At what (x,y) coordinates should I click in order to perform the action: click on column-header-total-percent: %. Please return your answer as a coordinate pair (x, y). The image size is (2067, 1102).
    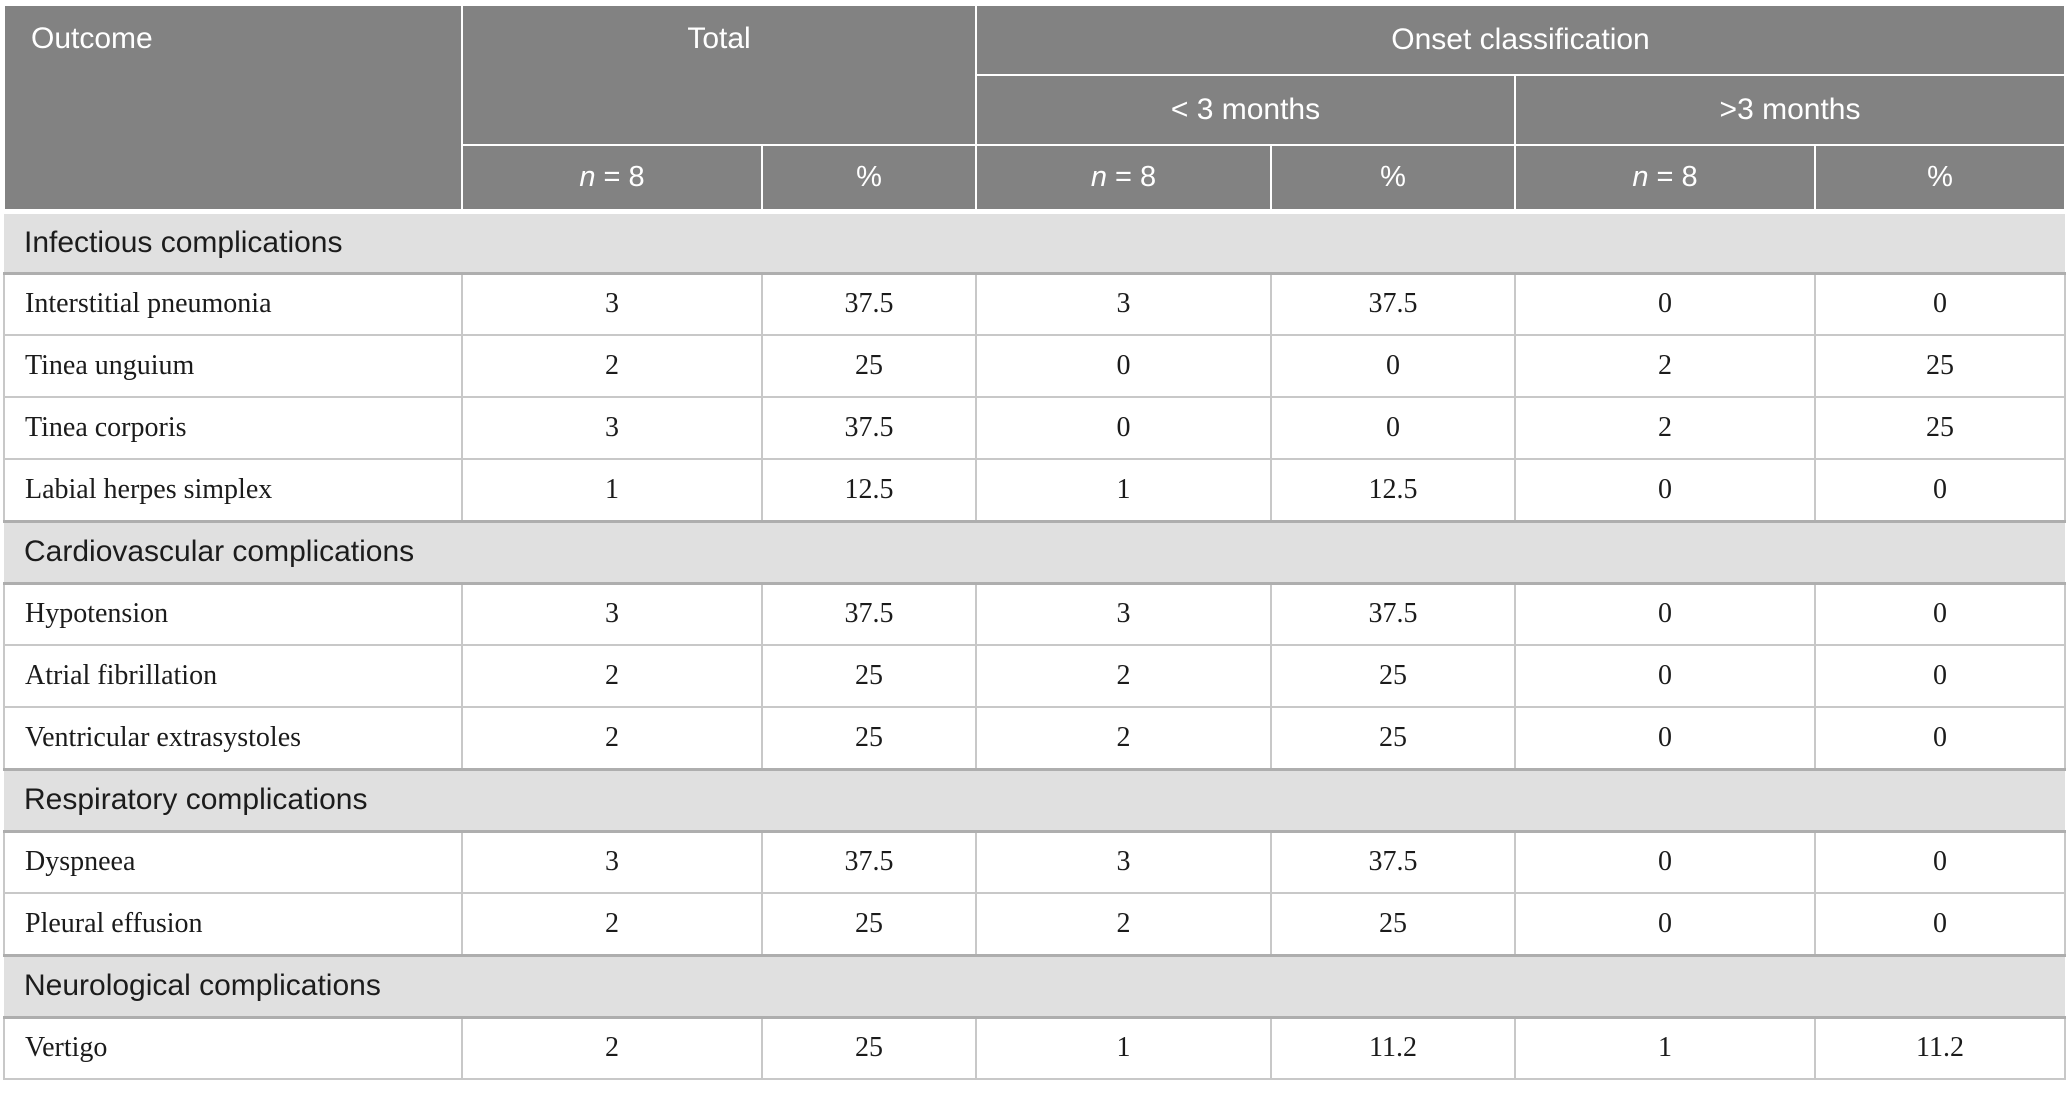
    Looking at the image, I should click on (869, 178).